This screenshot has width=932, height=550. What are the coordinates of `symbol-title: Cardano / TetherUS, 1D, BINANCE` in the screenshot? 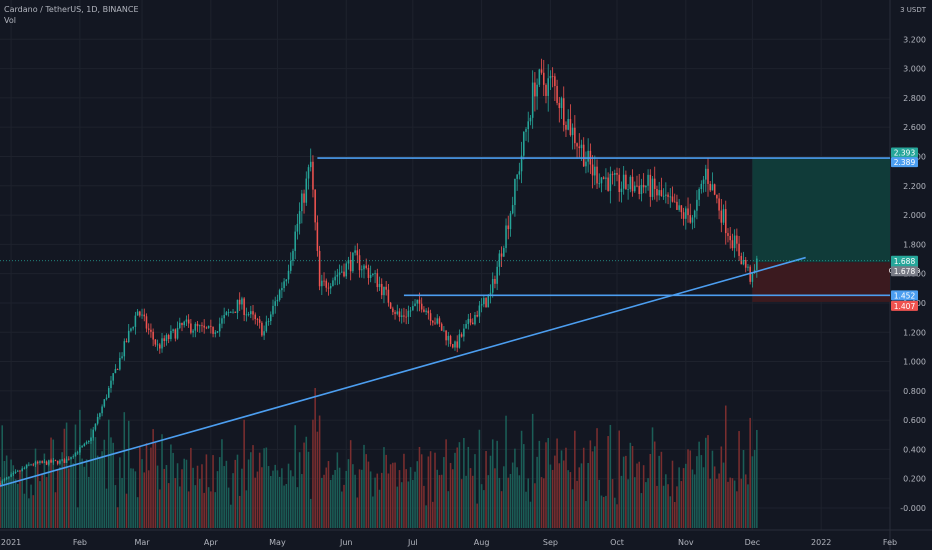 It's located at (71, 9).